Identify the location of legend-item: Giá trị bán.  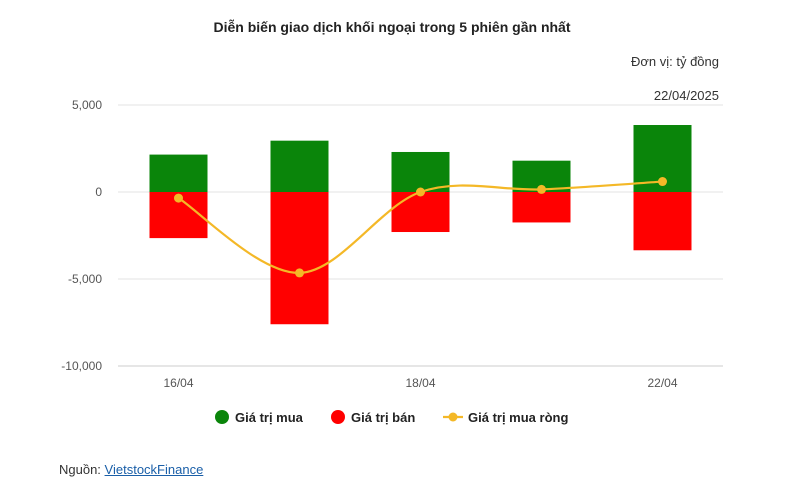
(373, 417).